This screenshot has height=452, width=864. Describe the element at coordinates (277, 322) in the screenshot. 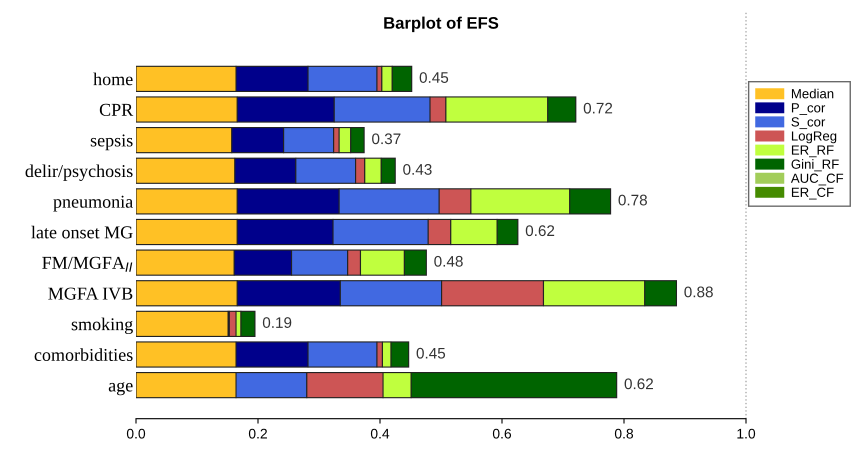

I see `annotation: 0.19` at that location.